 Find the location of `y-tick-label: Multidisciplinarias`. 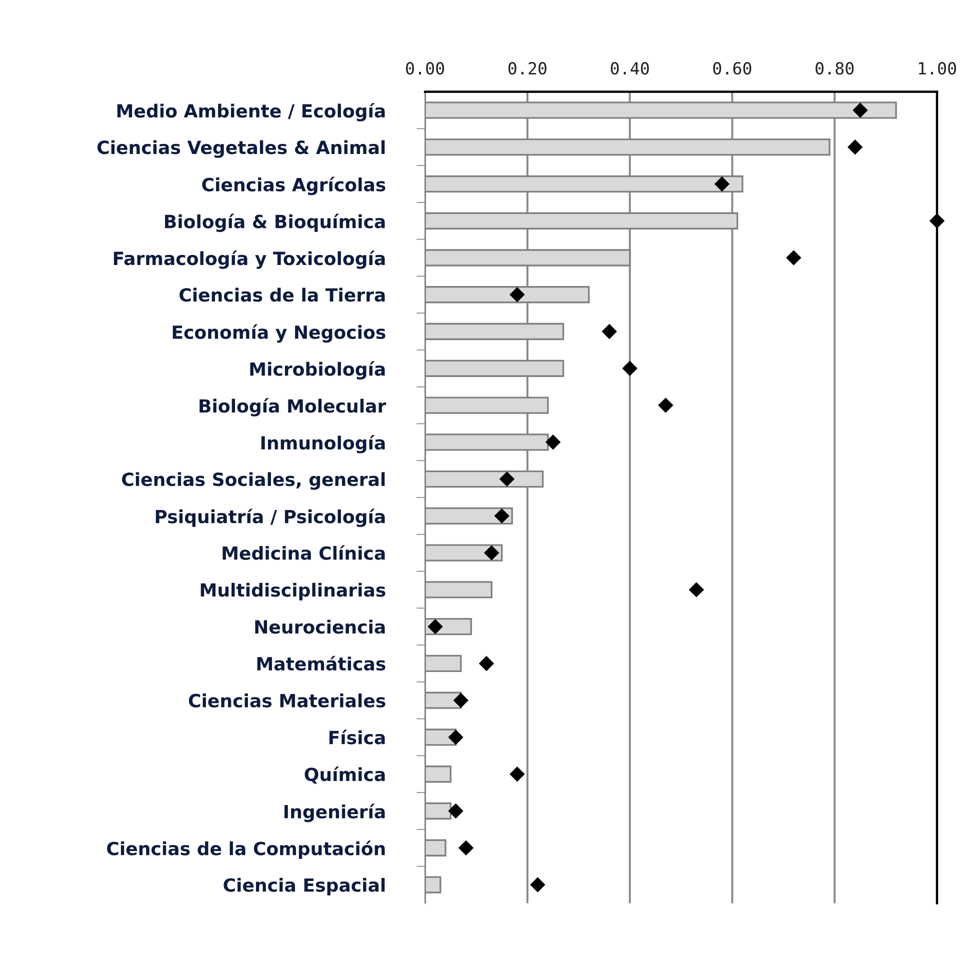

y-tick-label: Multidisciplinarias is located at coordinates (293, 591).